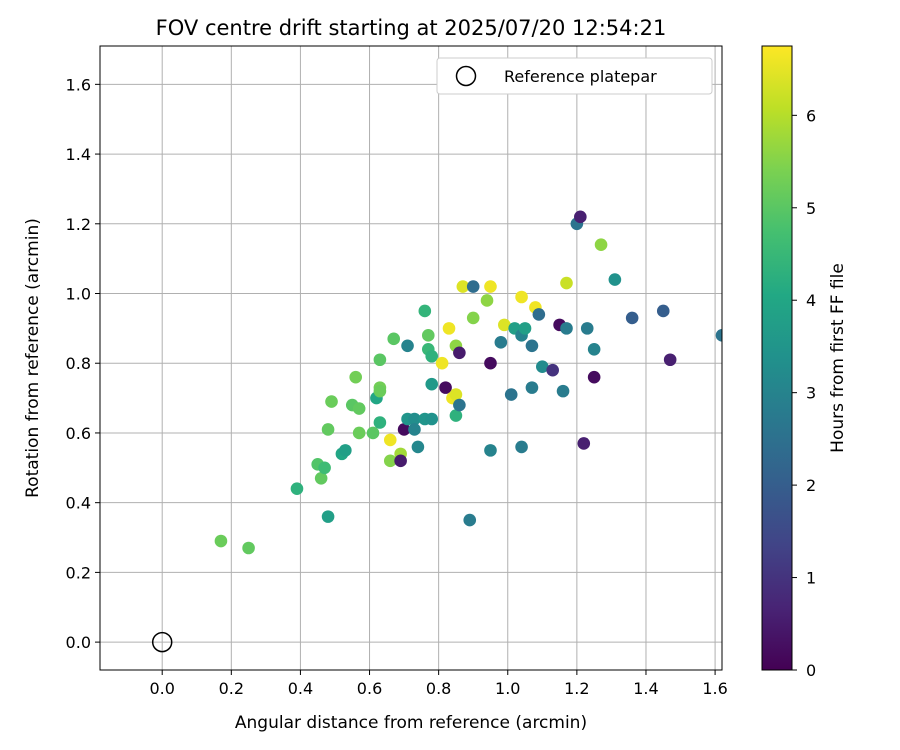 The width and height of the screenshot is (900, 750). What do you see at coordinates (645, 688) in the screenshot?
I see `x-tick-label: 1.4` at bounding box center [645, 688].